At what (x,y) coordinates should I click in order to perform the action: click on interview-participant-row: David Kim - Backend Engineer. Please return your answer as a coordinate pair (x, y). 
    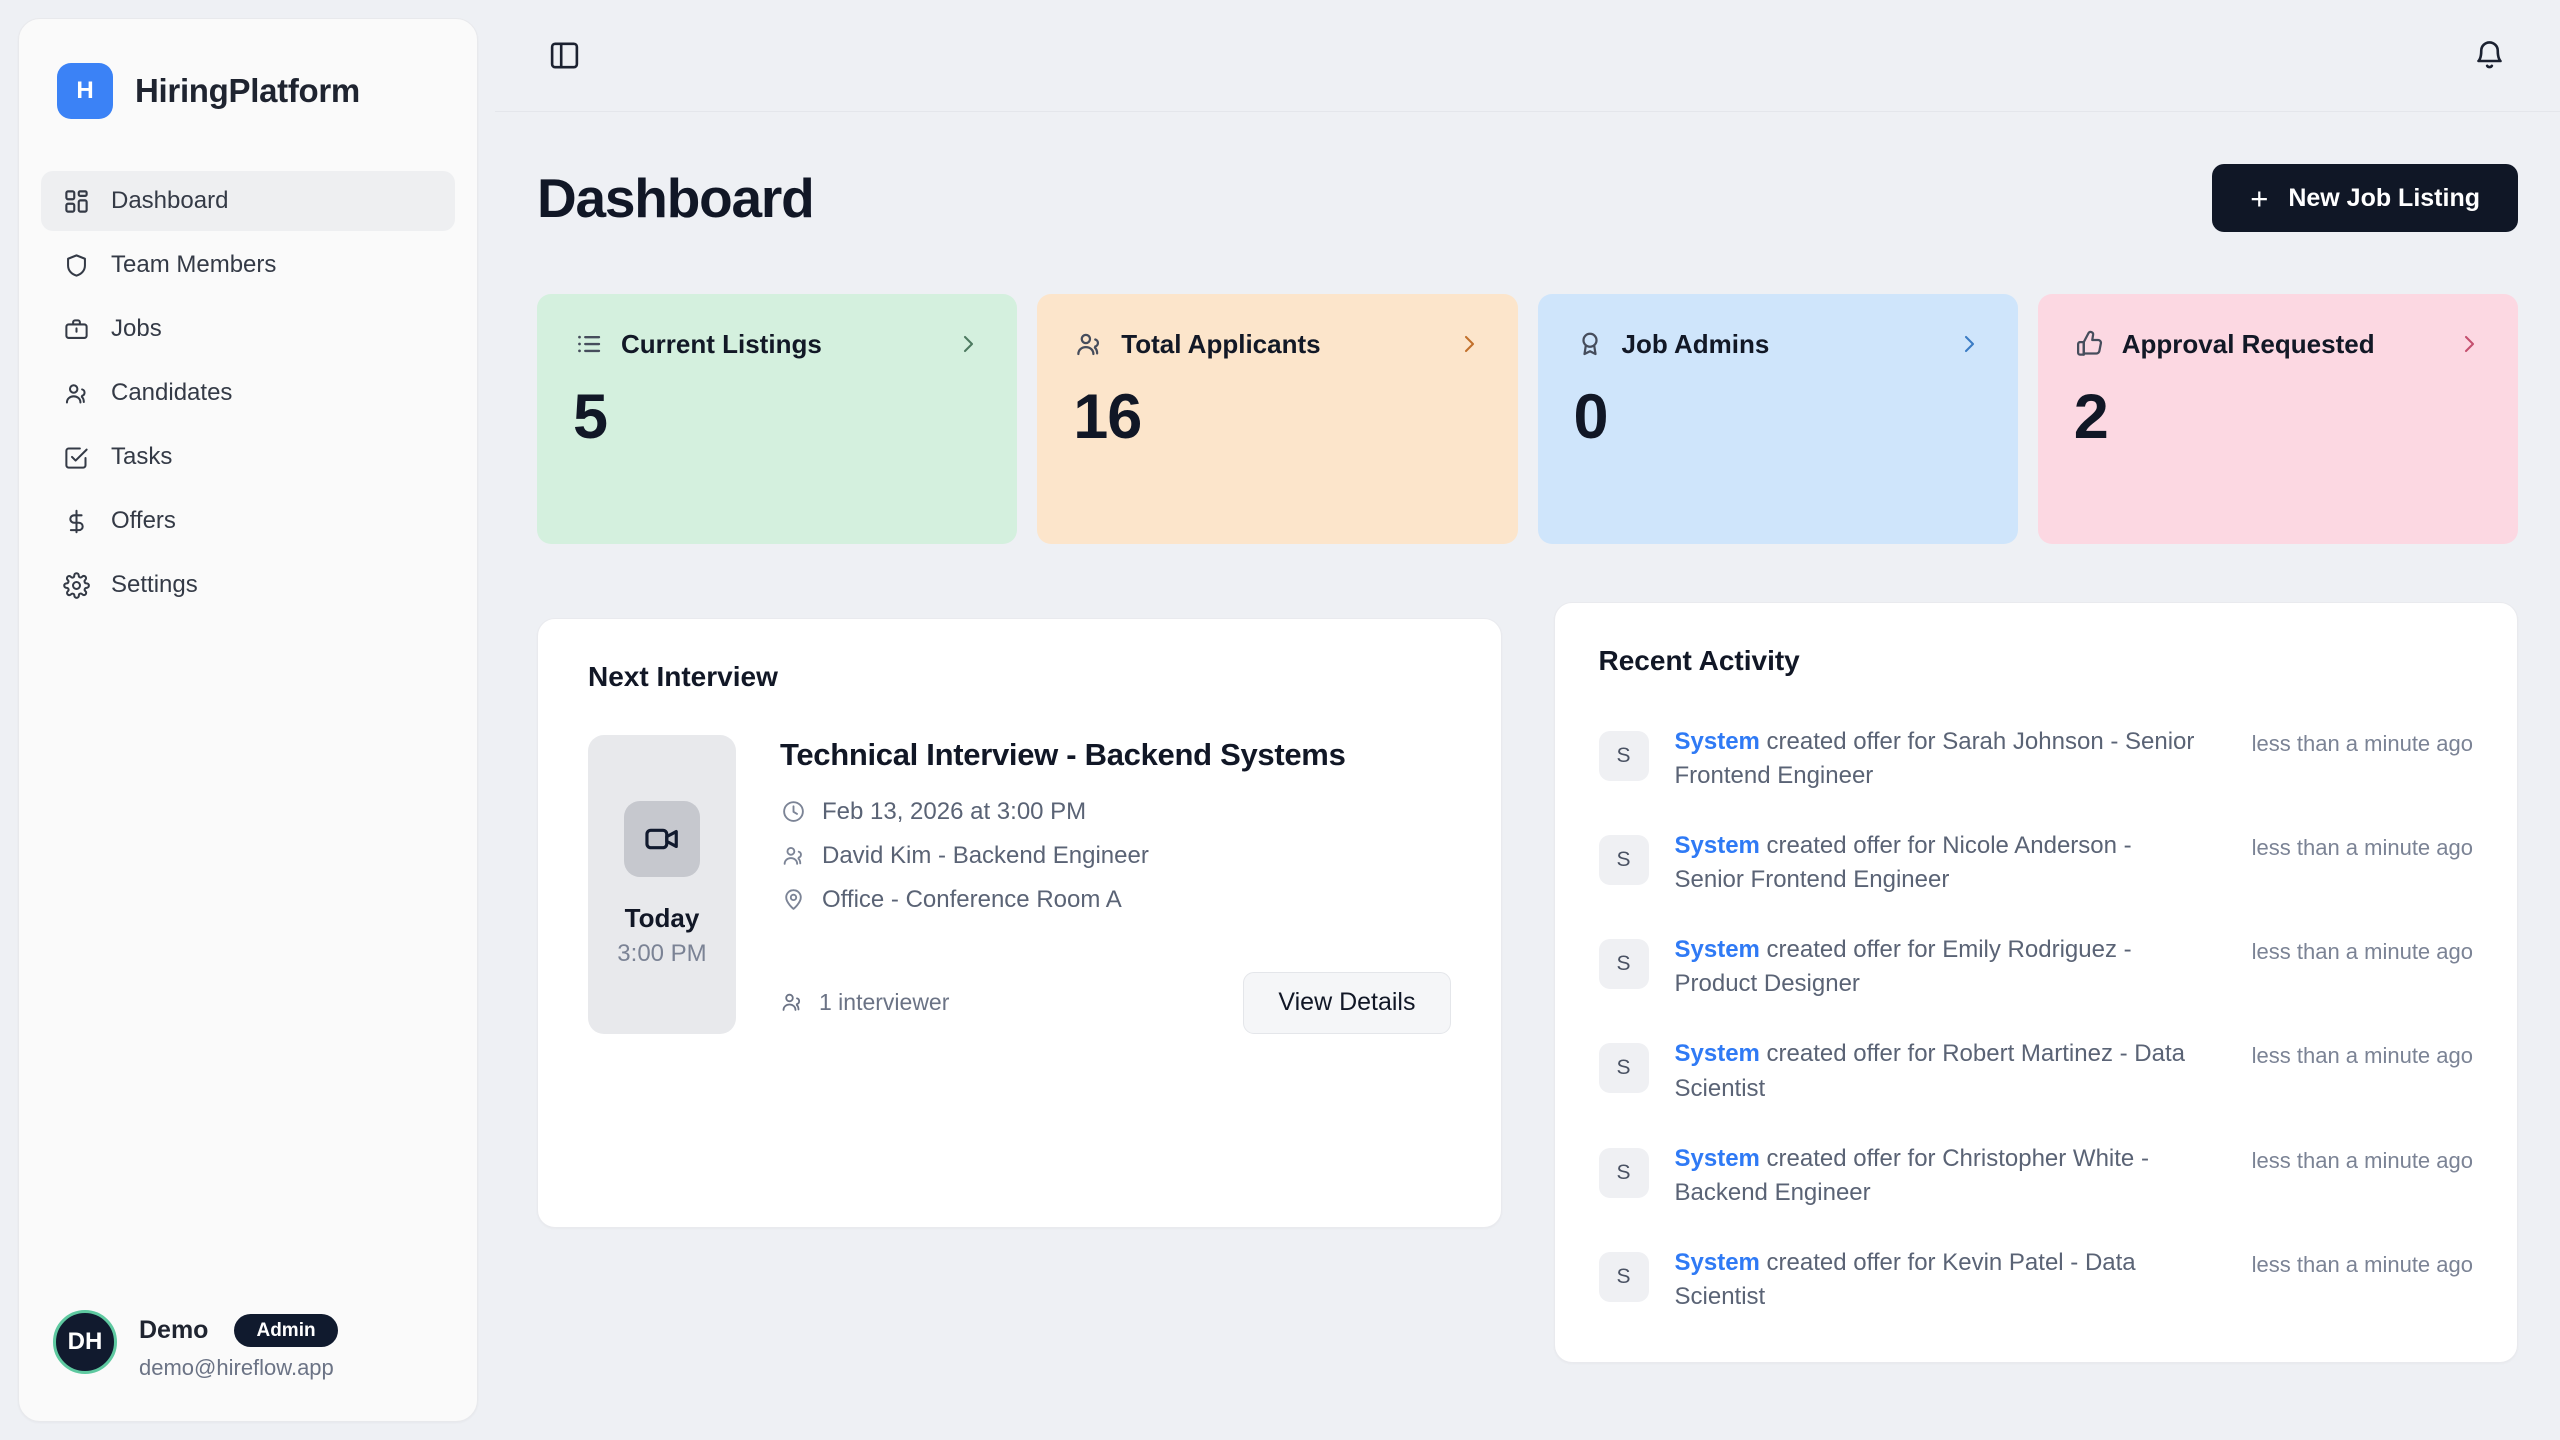
    Looking at the image, I should click on (1115, 856).